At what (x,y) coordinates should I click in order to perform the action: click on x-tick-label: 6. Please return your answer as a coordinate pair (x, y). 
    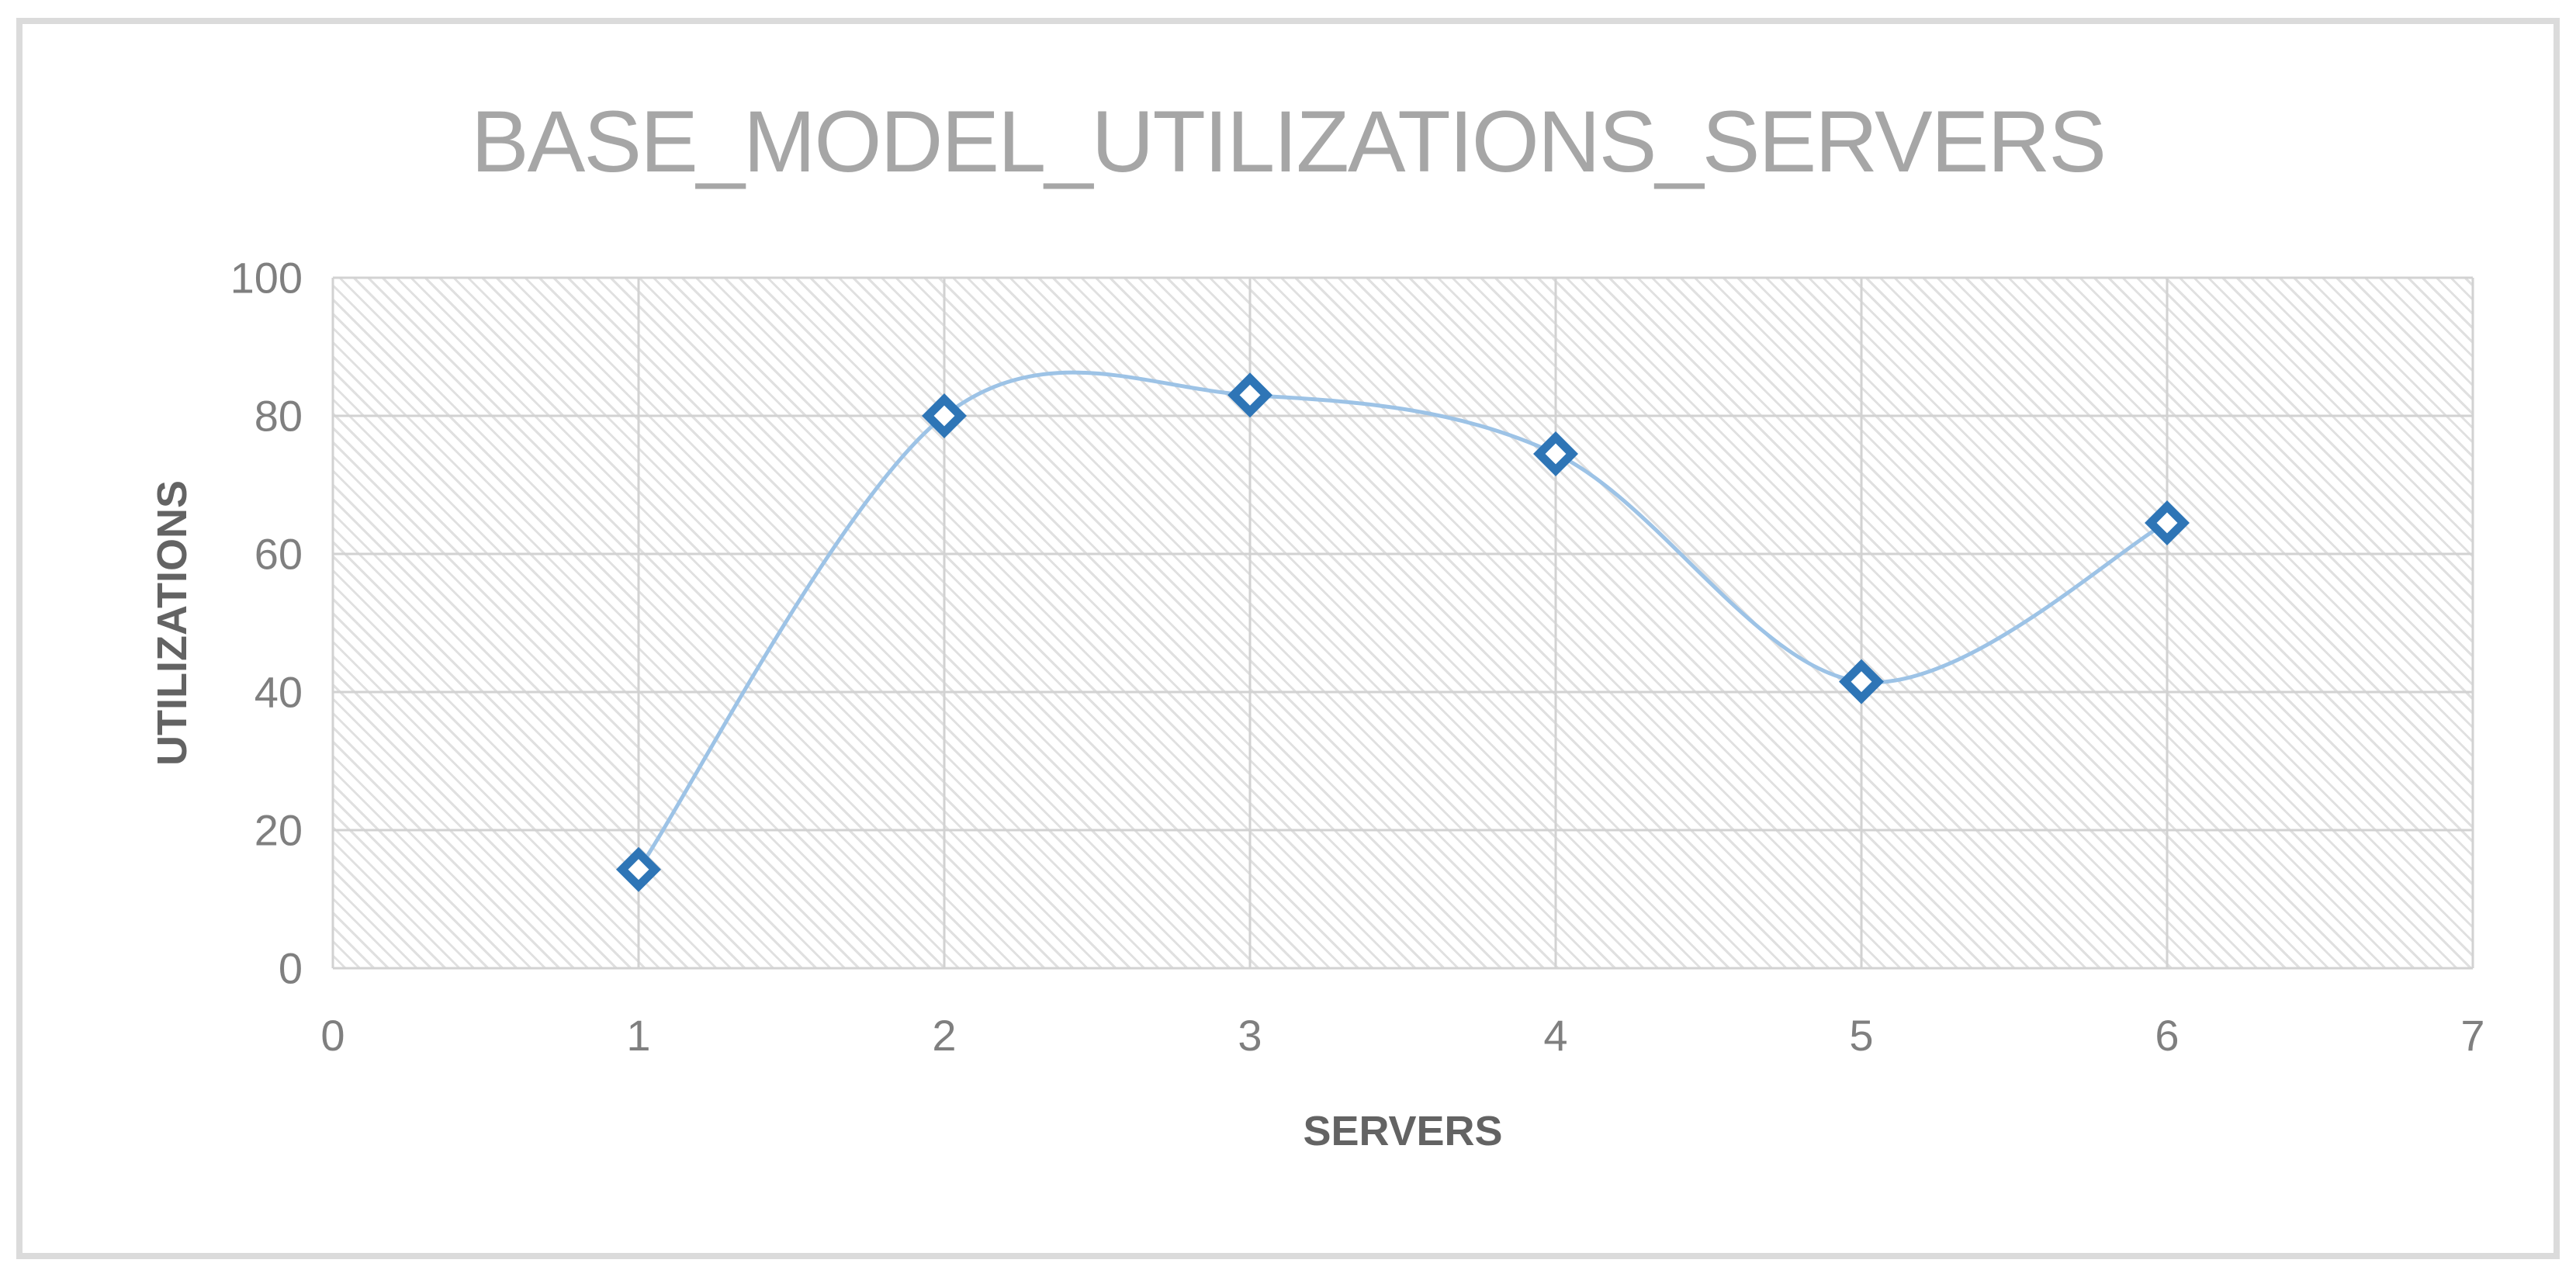
    Looking at the image, I should click on (2167, 1035).